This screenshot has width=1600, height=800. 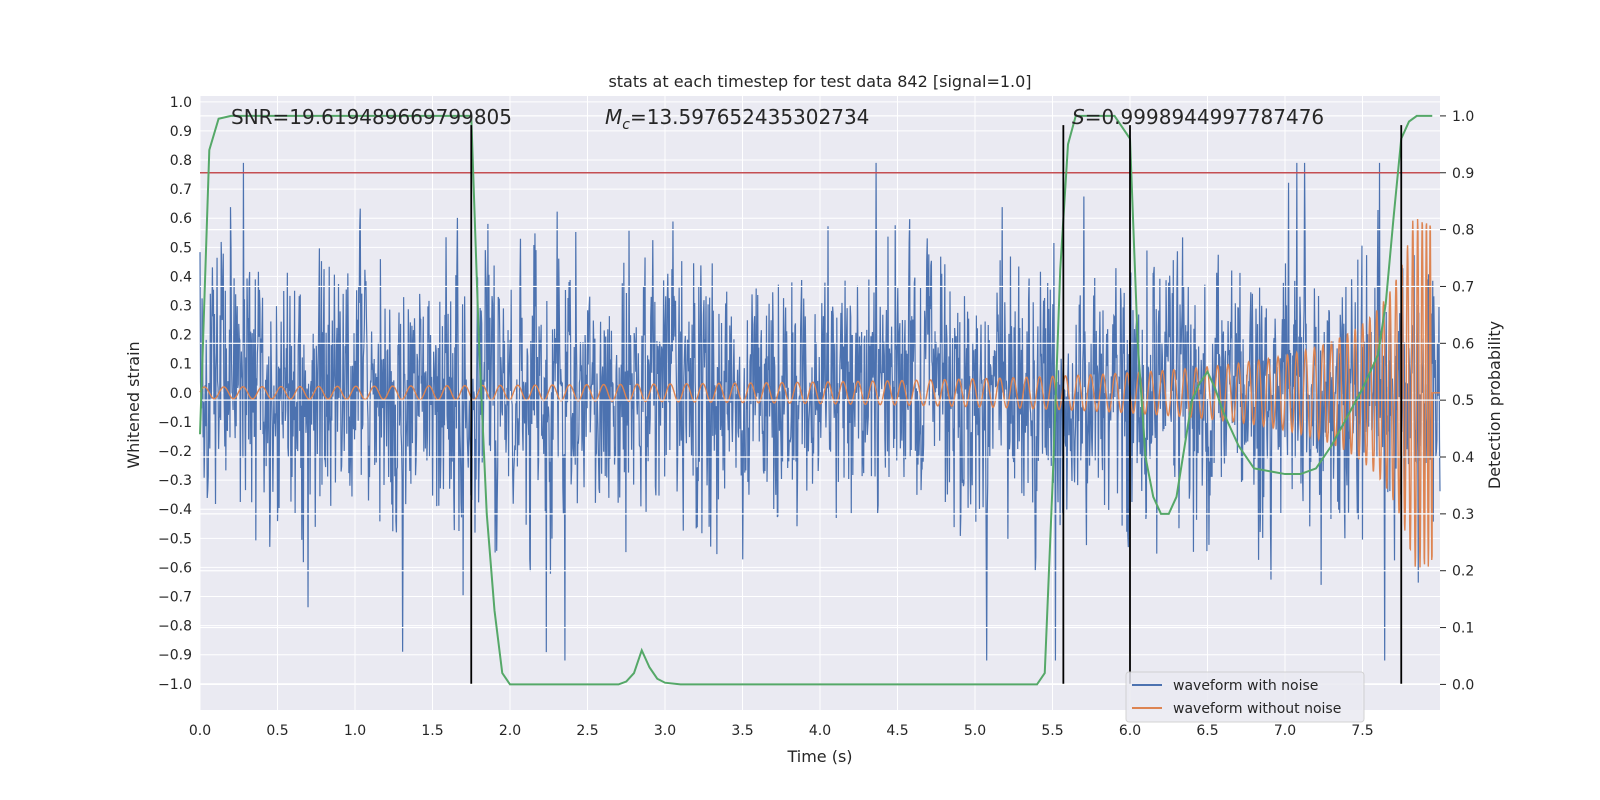 I want to click on x-tick-label: 0.0, so click(x=200, y=731).